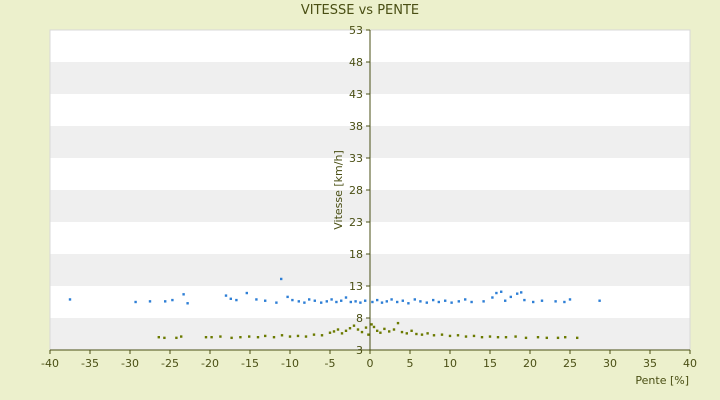  I want to click on y-tick-label: 13, so click(356, 286).